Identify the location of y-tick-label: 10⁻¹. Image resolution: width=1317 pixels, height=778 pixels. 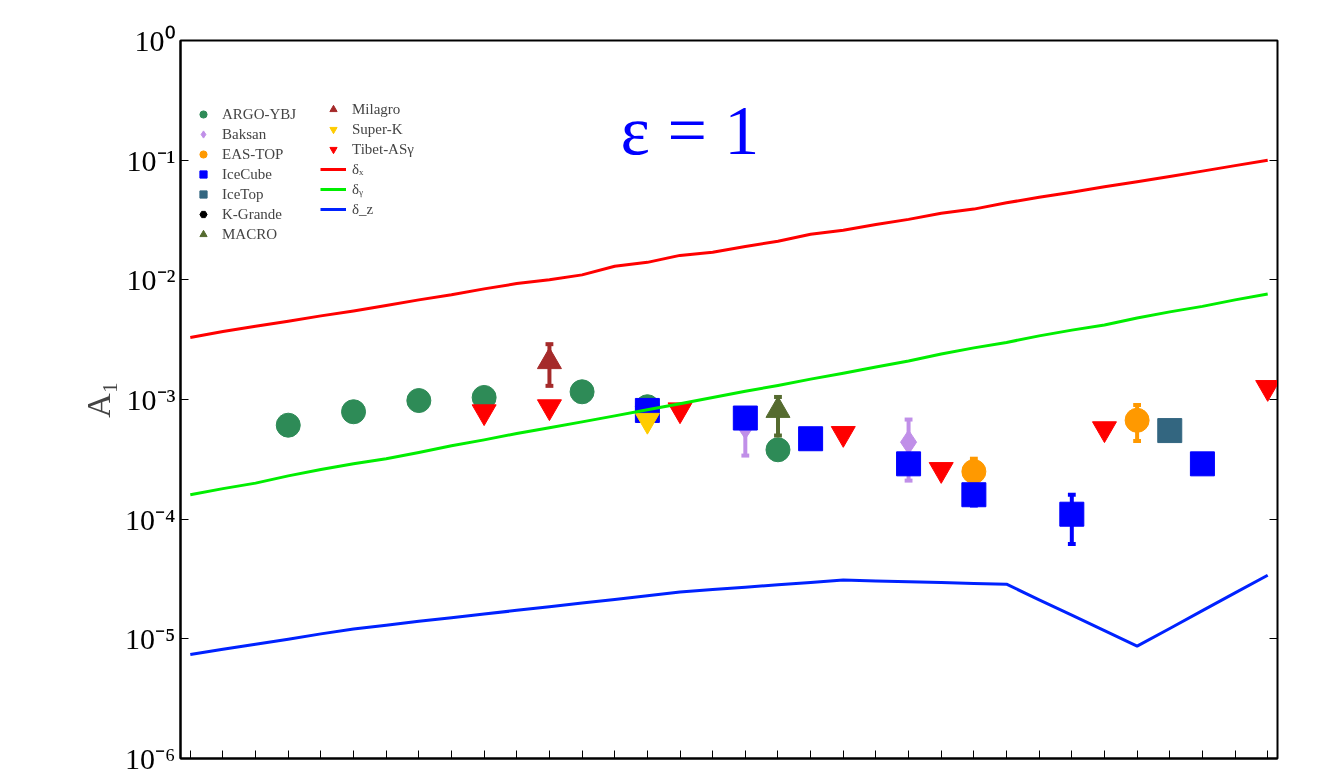
(151, 160).